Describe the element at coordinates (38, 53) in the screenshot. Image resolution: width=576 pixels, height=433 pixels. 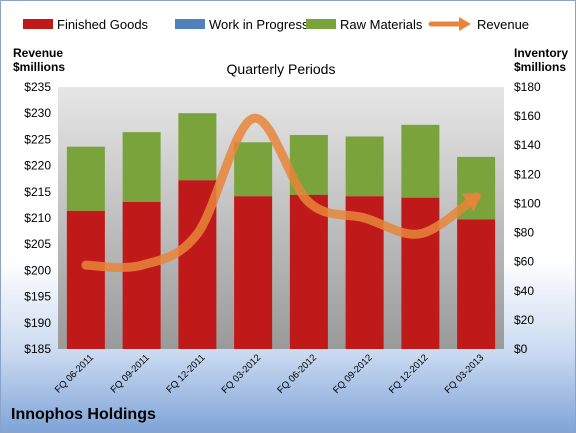
I see `left-axis-title-line1: Revenue` at that location.